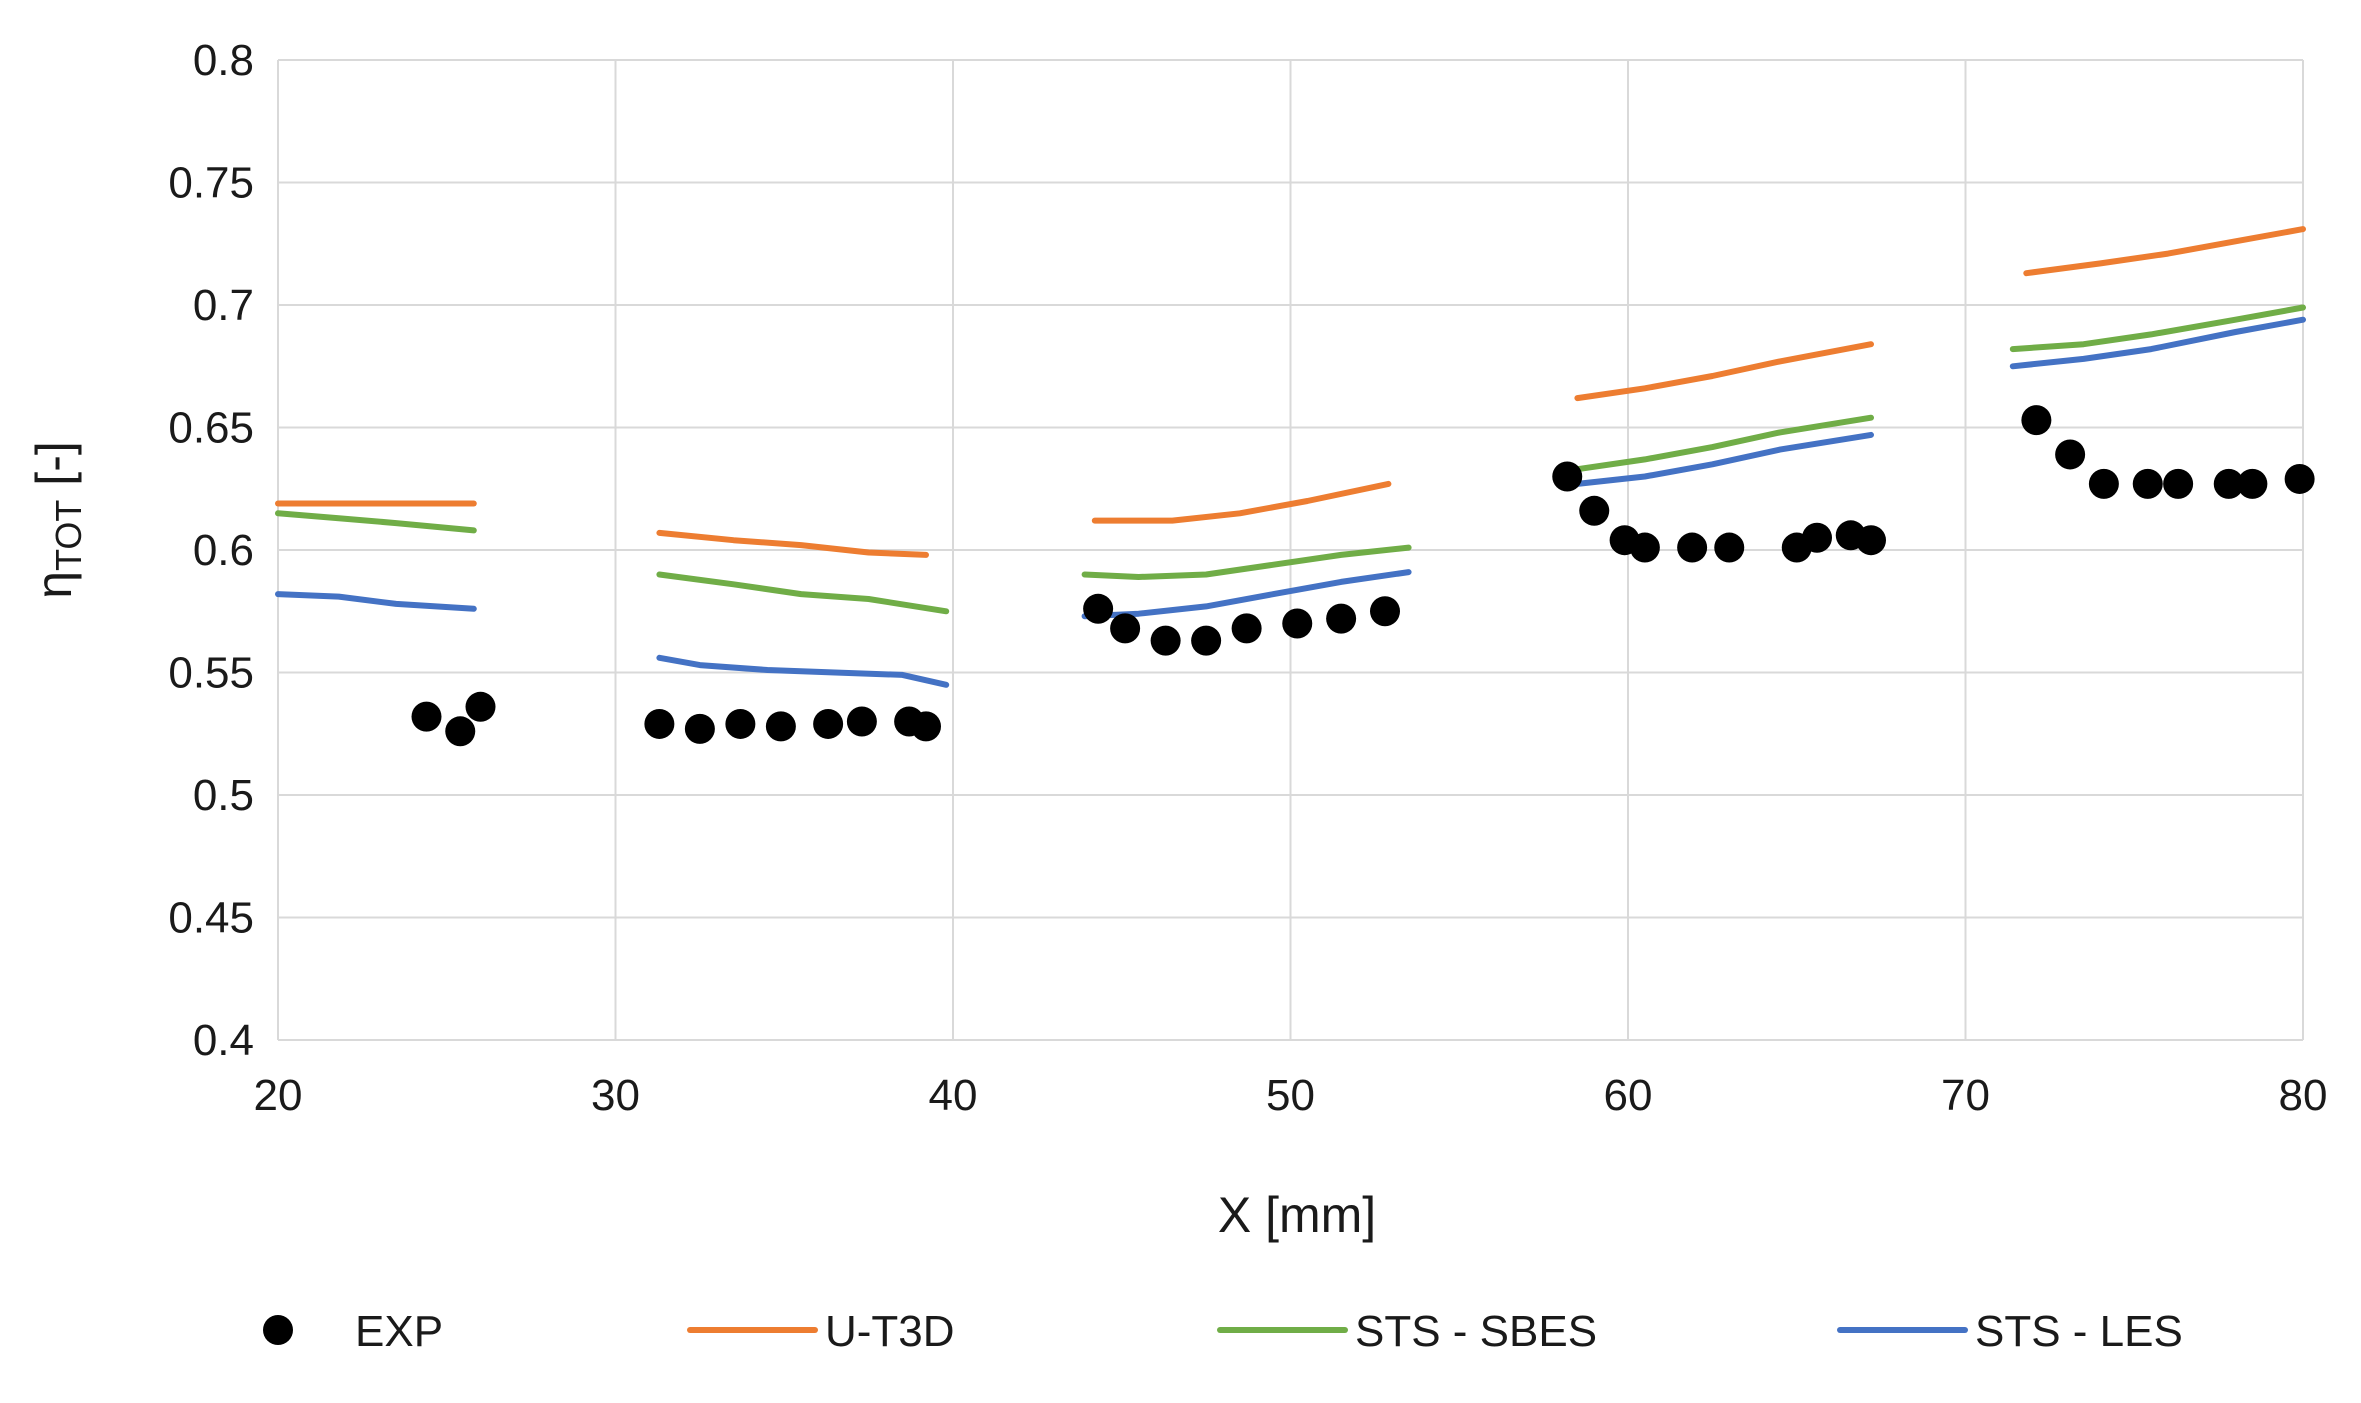 The image size is (2361, 1403). Describe the element at coordinates (615, 1095) in the screenshot. I see `x-tick-label: 30` at that location.